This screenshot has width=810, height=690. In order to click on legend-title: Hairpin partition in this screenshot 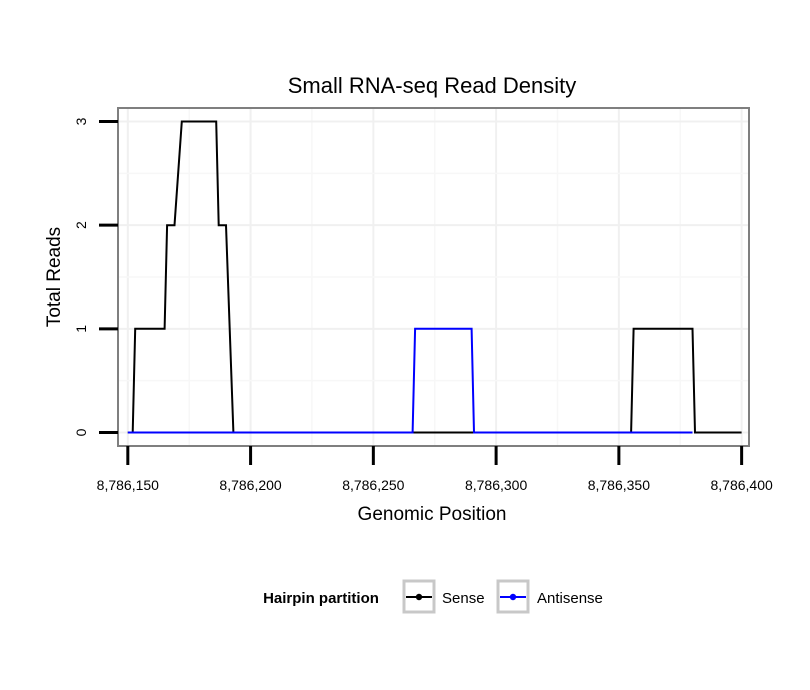, I will do `click(321, 598)`.